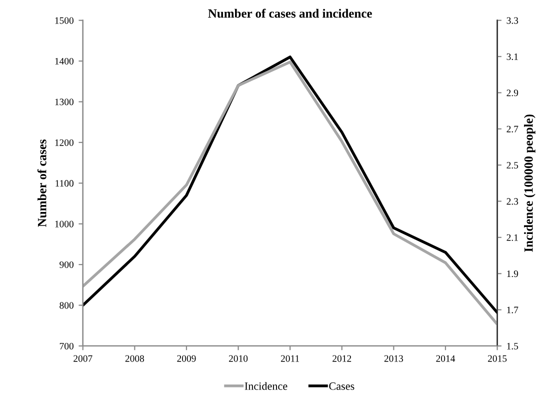 The width and height of the screenshot is (560, 407). Describe the element at coordinates (290, 13) in the screenshot. I see `chart-title: Number of cases and incidence` at that location.